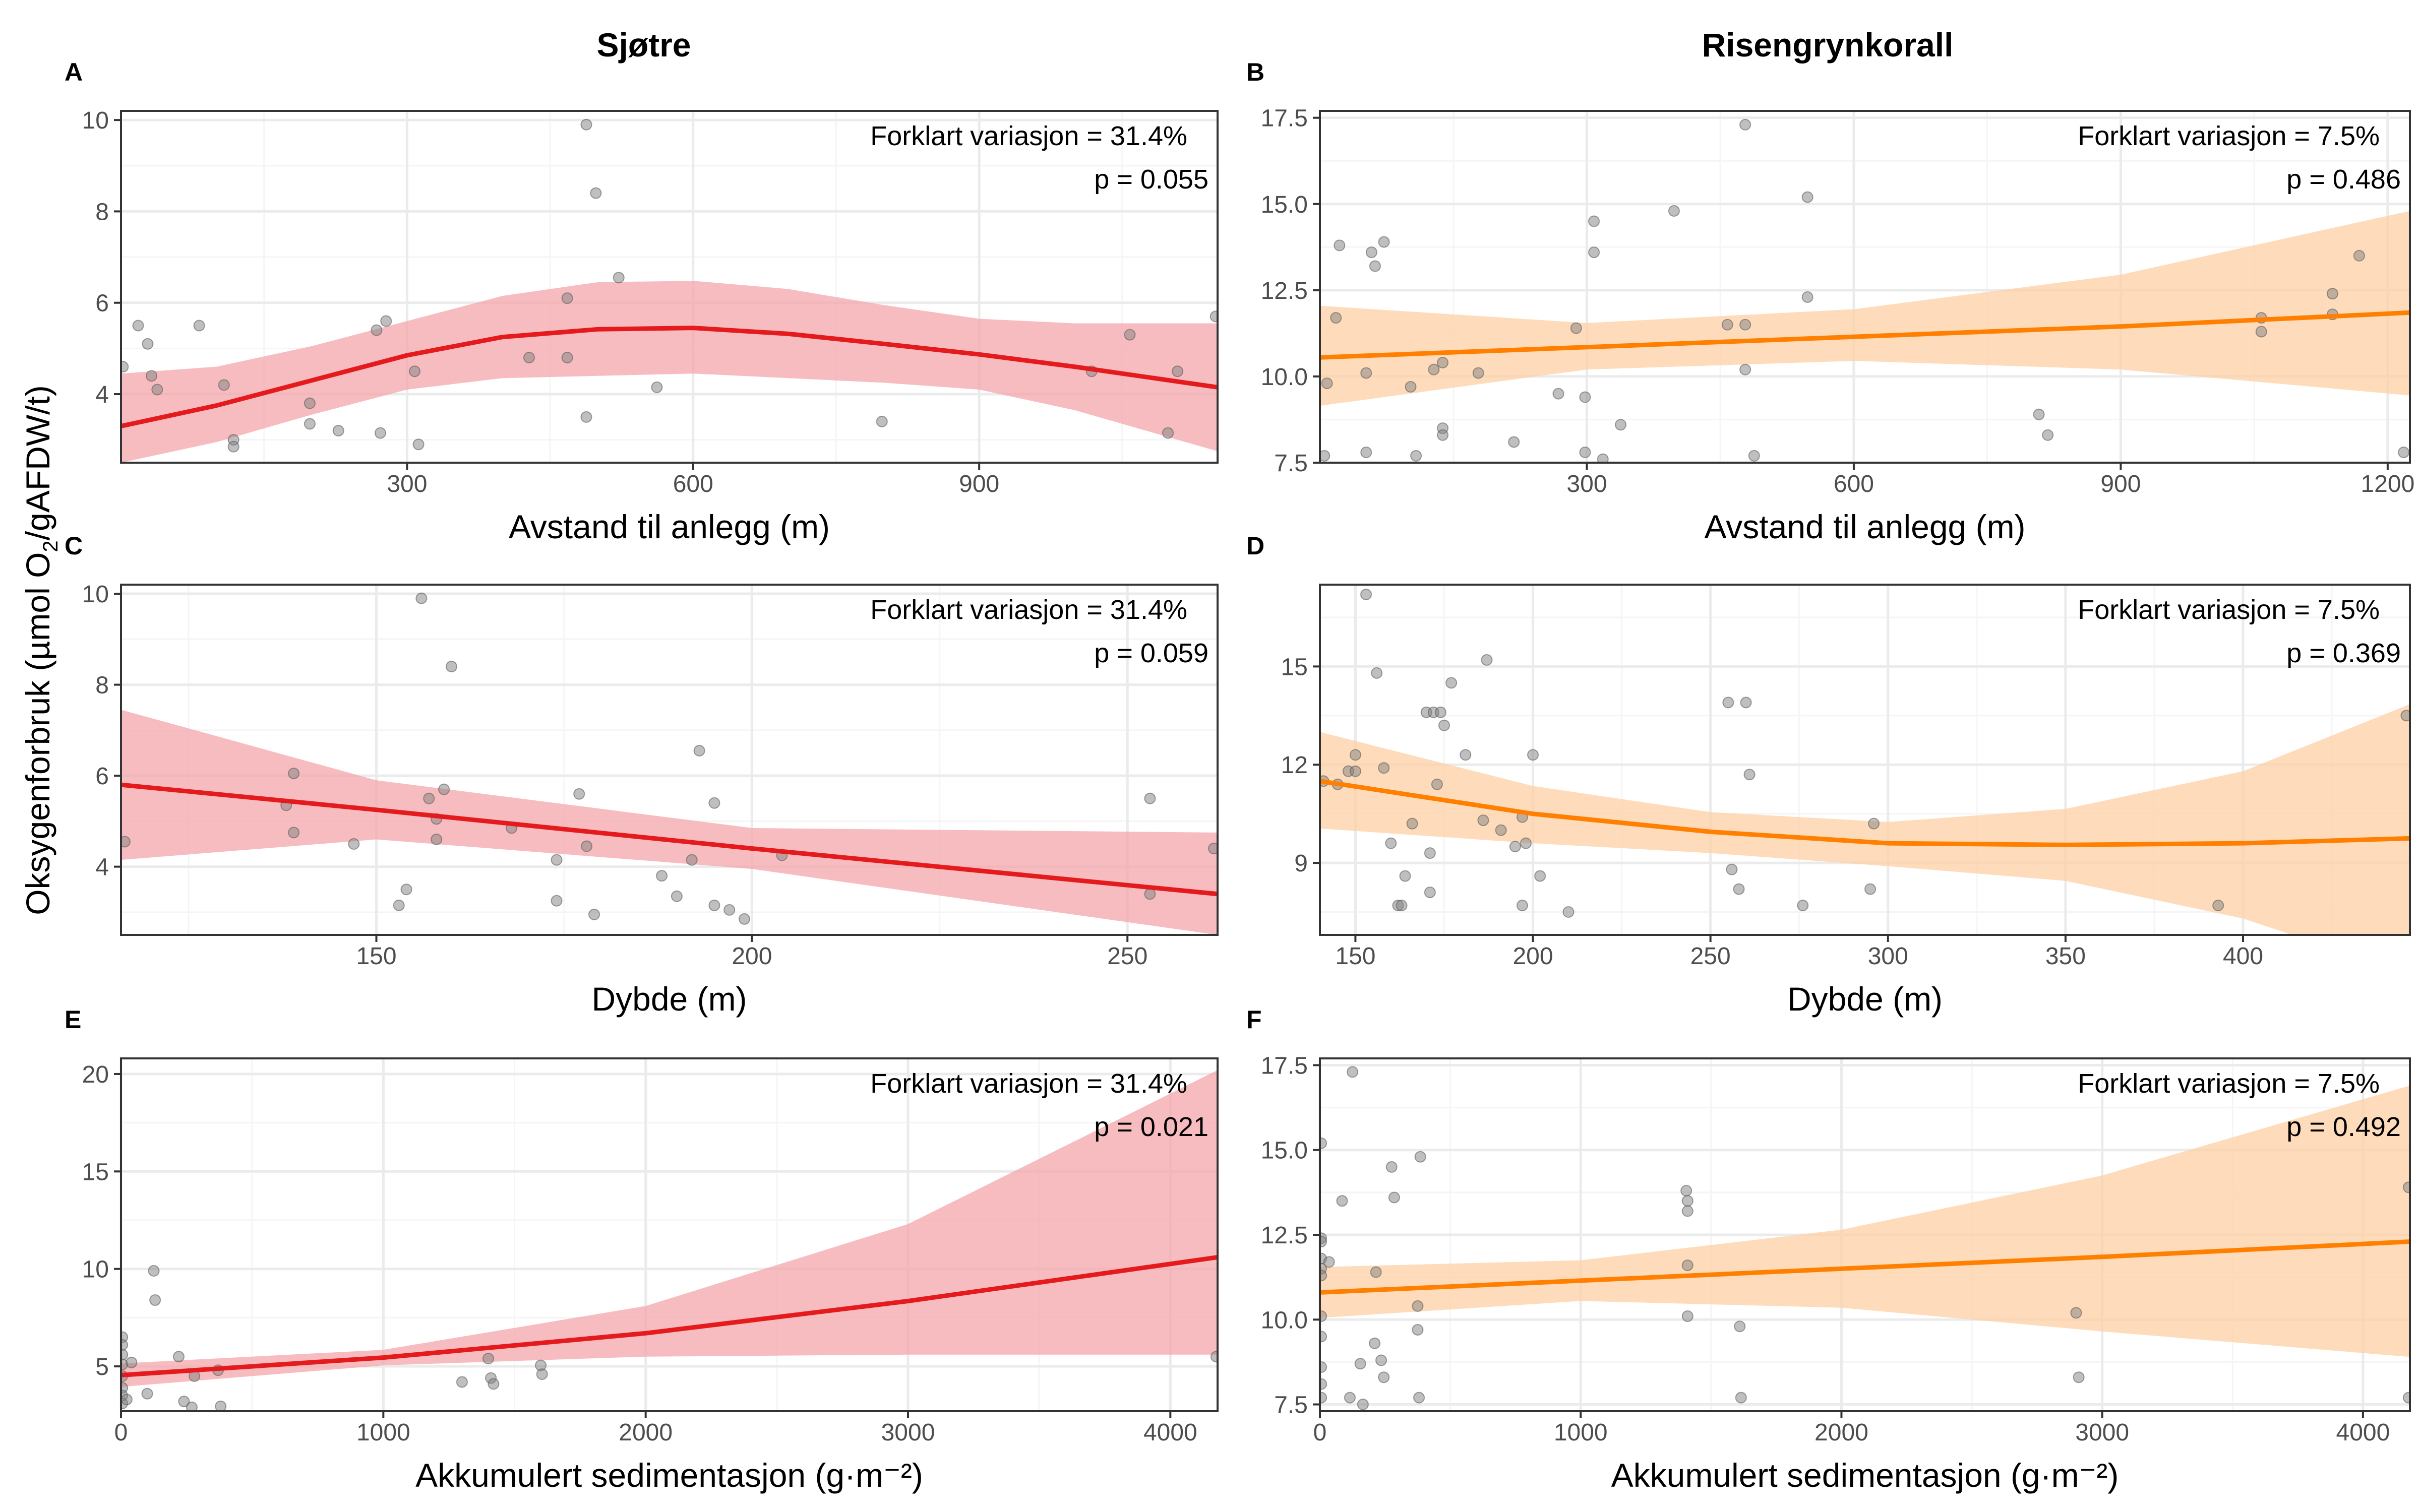  Describe the element at coordinates (40, 650) in the screenshot. I see `y-axis-title: Oksygenforbruk (µmol O2/gAFDW/t)` at that location.